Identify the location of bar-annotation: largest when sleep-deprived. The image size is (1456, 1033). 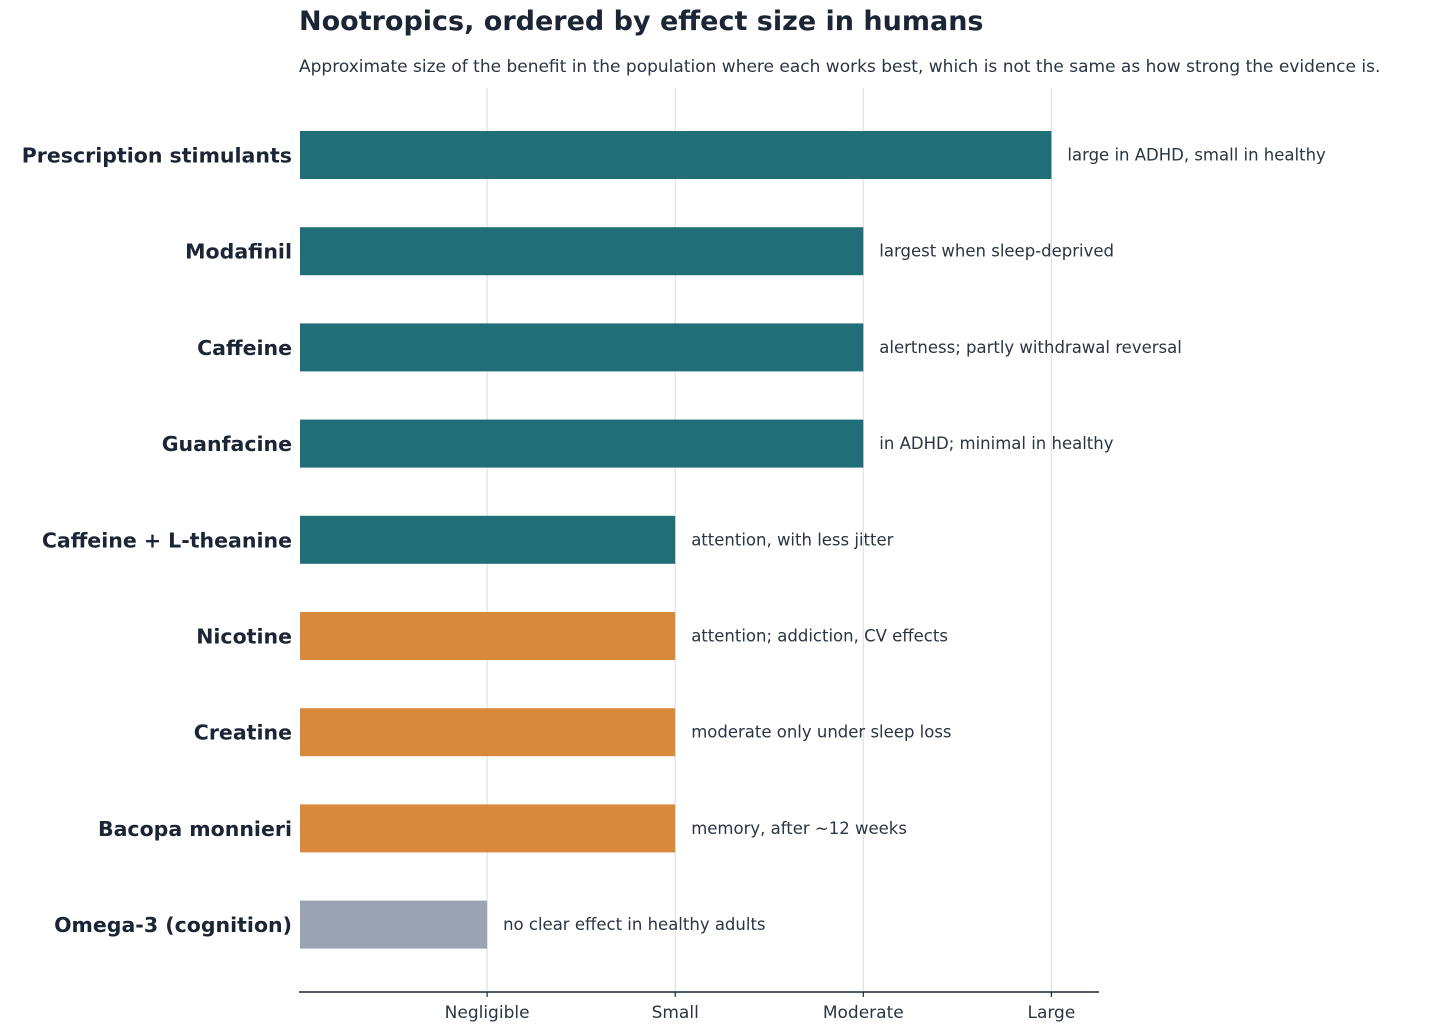
(996, 251).